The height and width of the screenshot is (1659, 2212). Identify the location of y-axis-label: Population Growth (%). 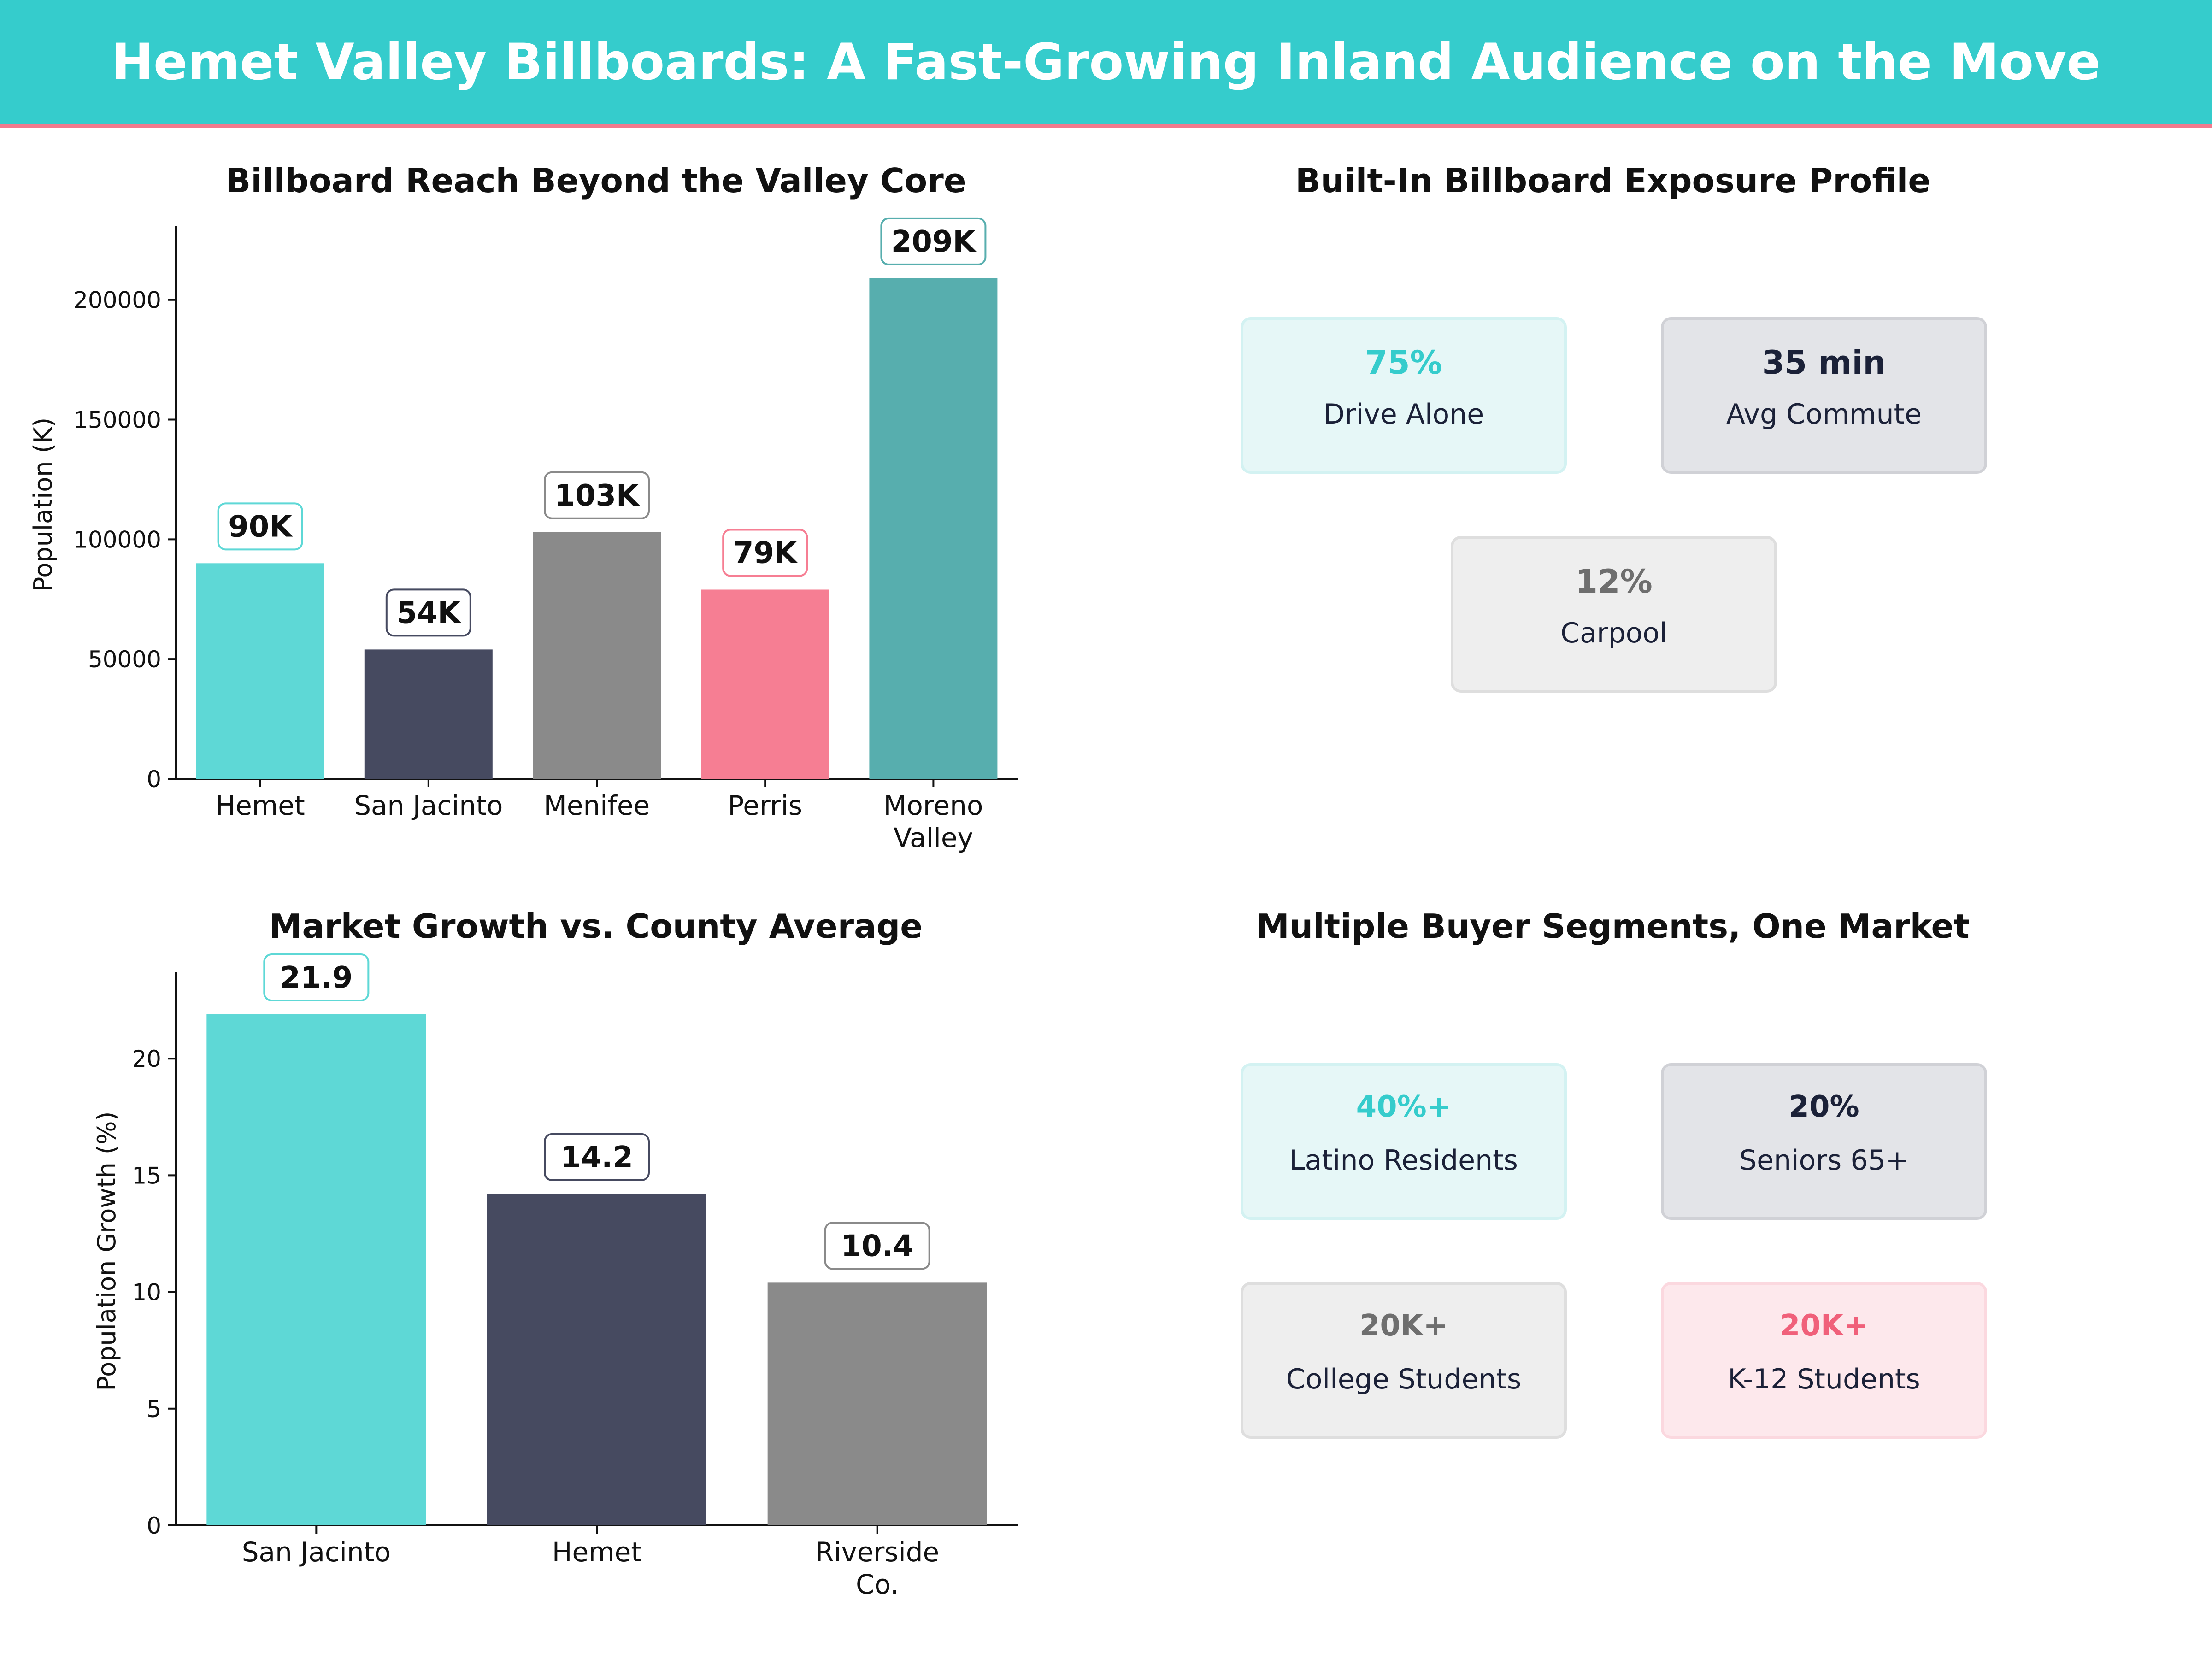
(106, 1251).